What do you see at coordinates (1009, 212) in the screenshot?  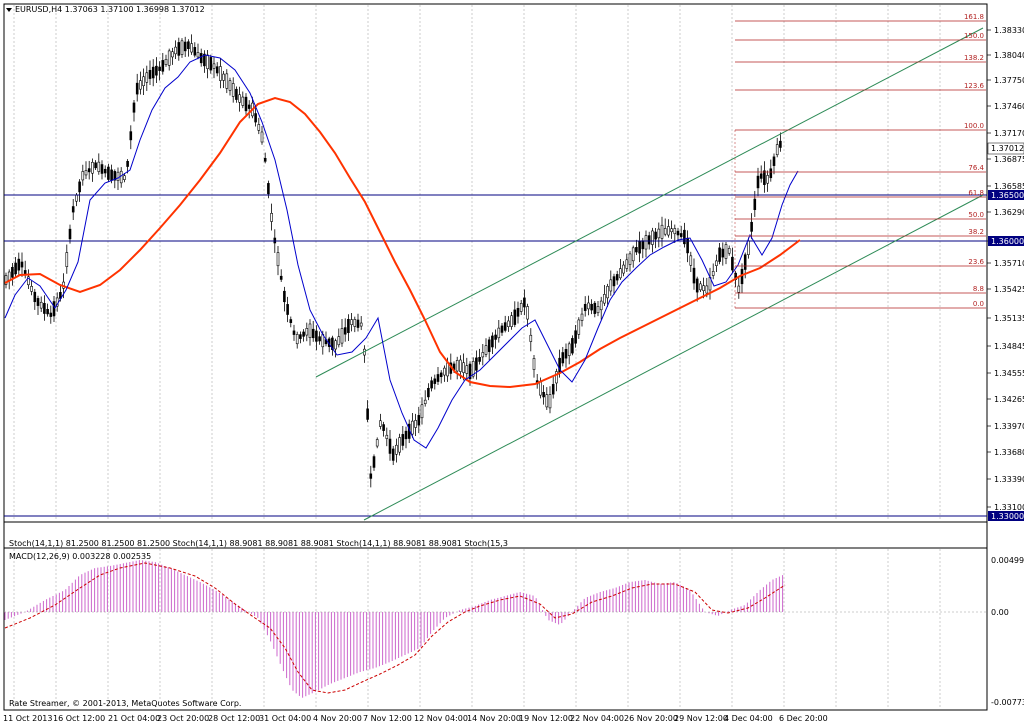 I see `price-tick-label: 1.36290` at bounding box center [1009, 212].